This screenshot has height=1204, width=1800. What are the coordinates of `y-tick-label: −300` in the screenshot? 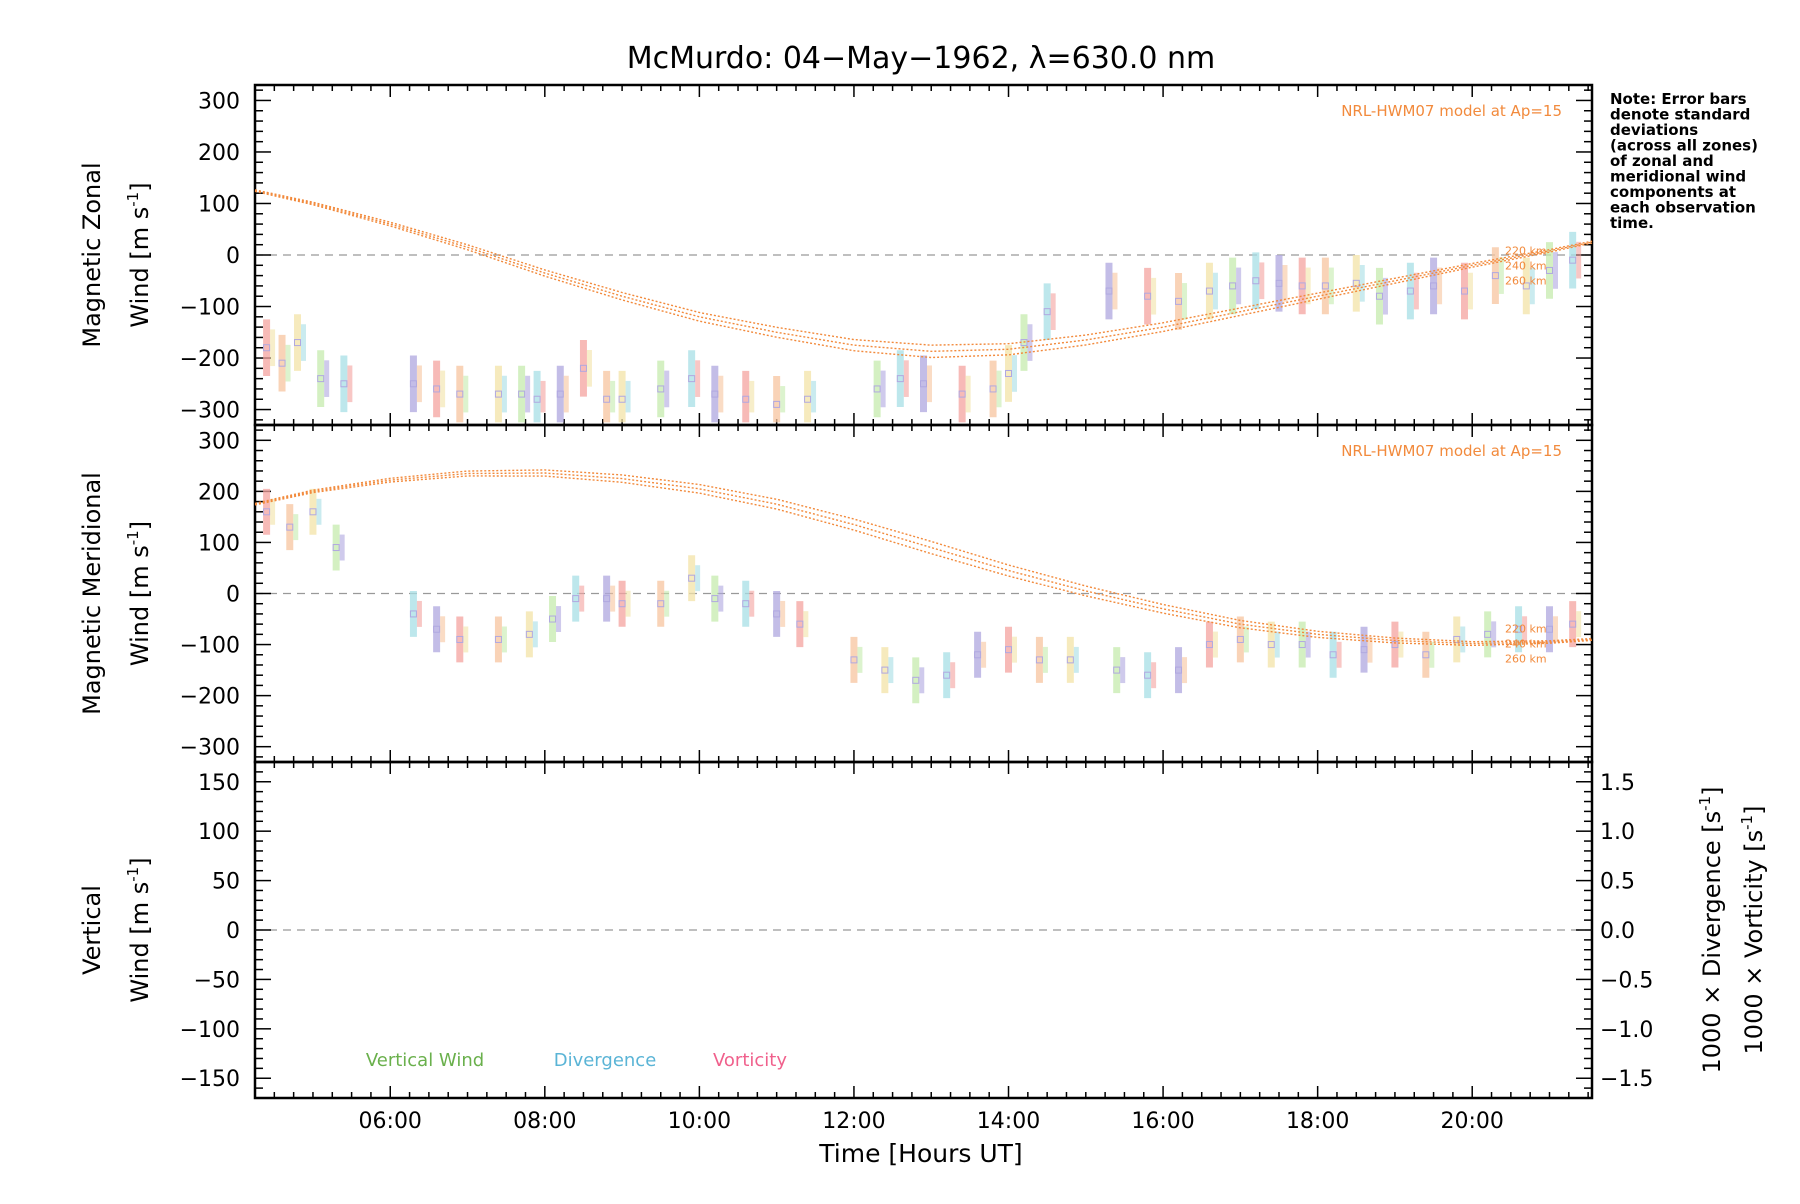 It's located at (210, 411).